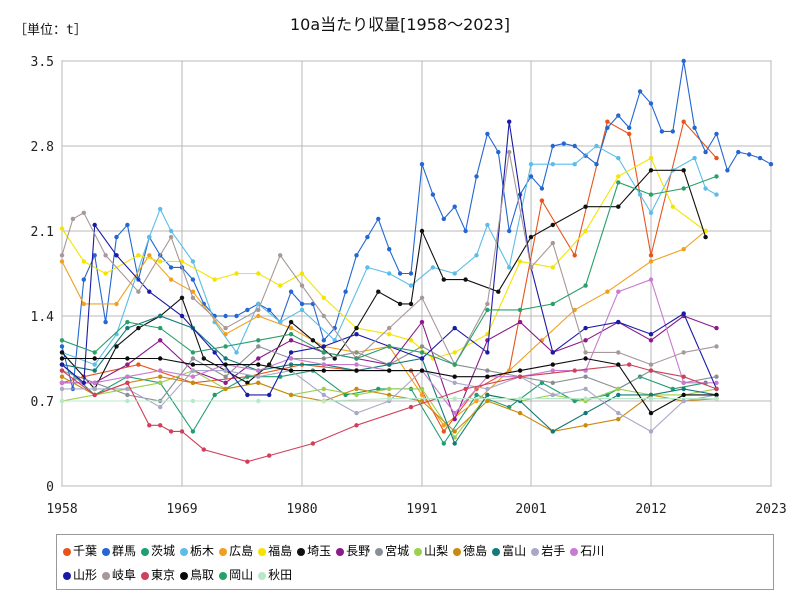 The width and height of the screenshot is (800, 600). I want to click on legend-row: 千葉 群馬 茨城 栃木 広島 福島 埼玉 長野 宮城 山梨 徳島 富山 岩手 石川, so click(336, 550).